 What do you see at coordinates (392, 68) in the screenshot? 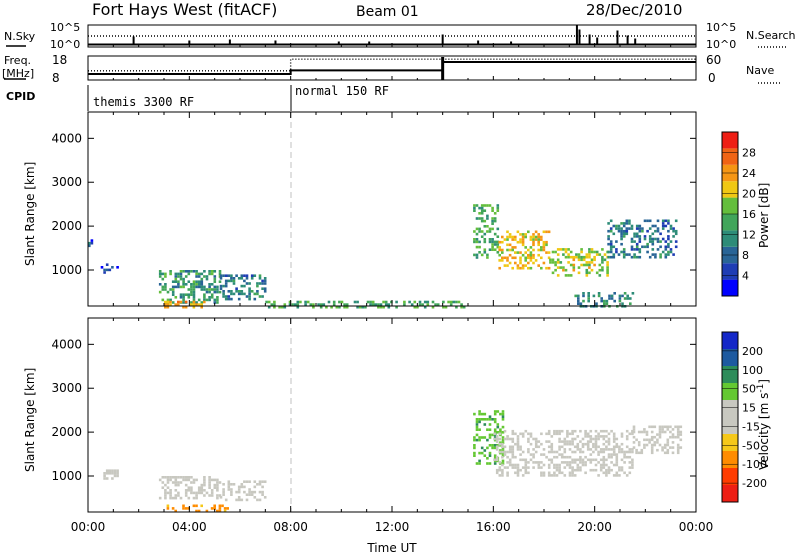
I see `freq-series` at bounding box center [392, 68].